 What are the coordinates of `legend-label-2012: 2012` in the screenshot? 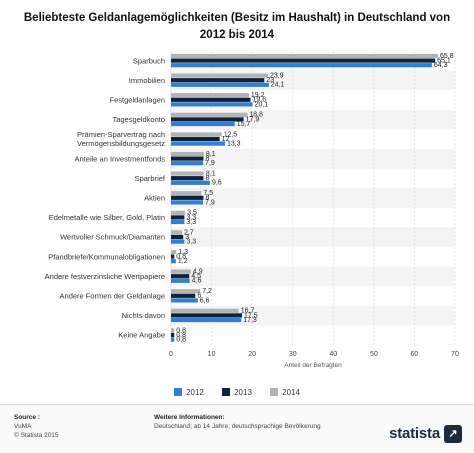 It's located at (195, 392).